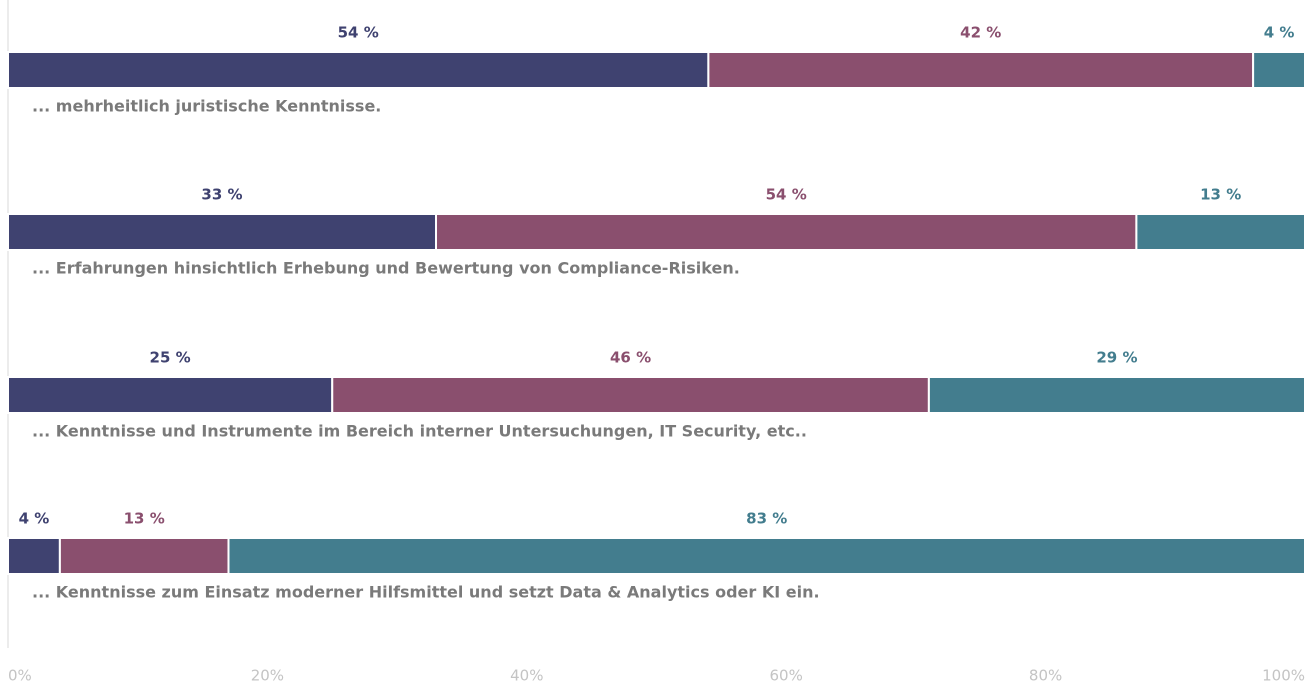 The height and width of the screenshot is (684, 1305). Describe the element at coordinates (20, 675) in the screenshot. I see `x-tick-label: 0%` at that location.